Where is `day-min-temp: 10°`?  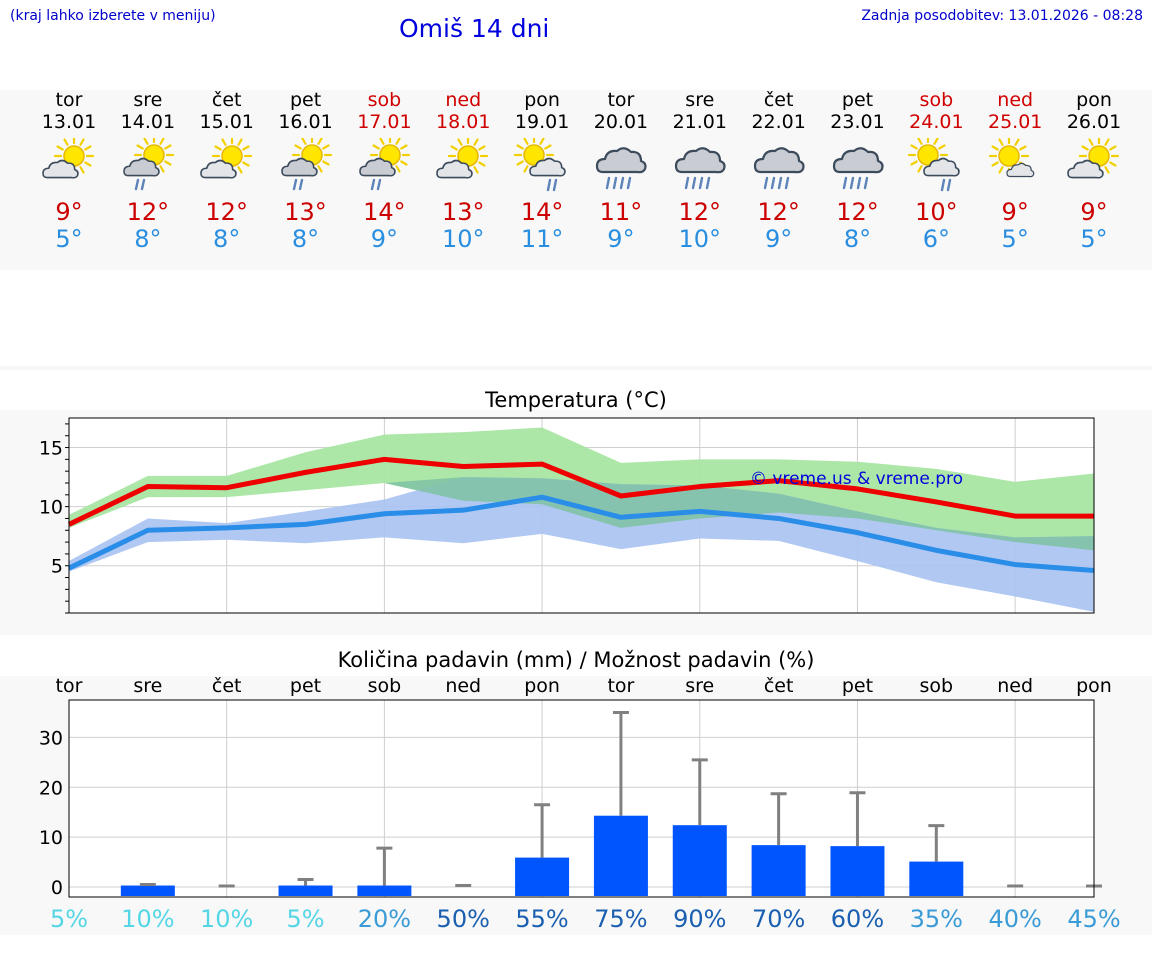 day-min-temp: 10° is located at coordinates (463, 239).